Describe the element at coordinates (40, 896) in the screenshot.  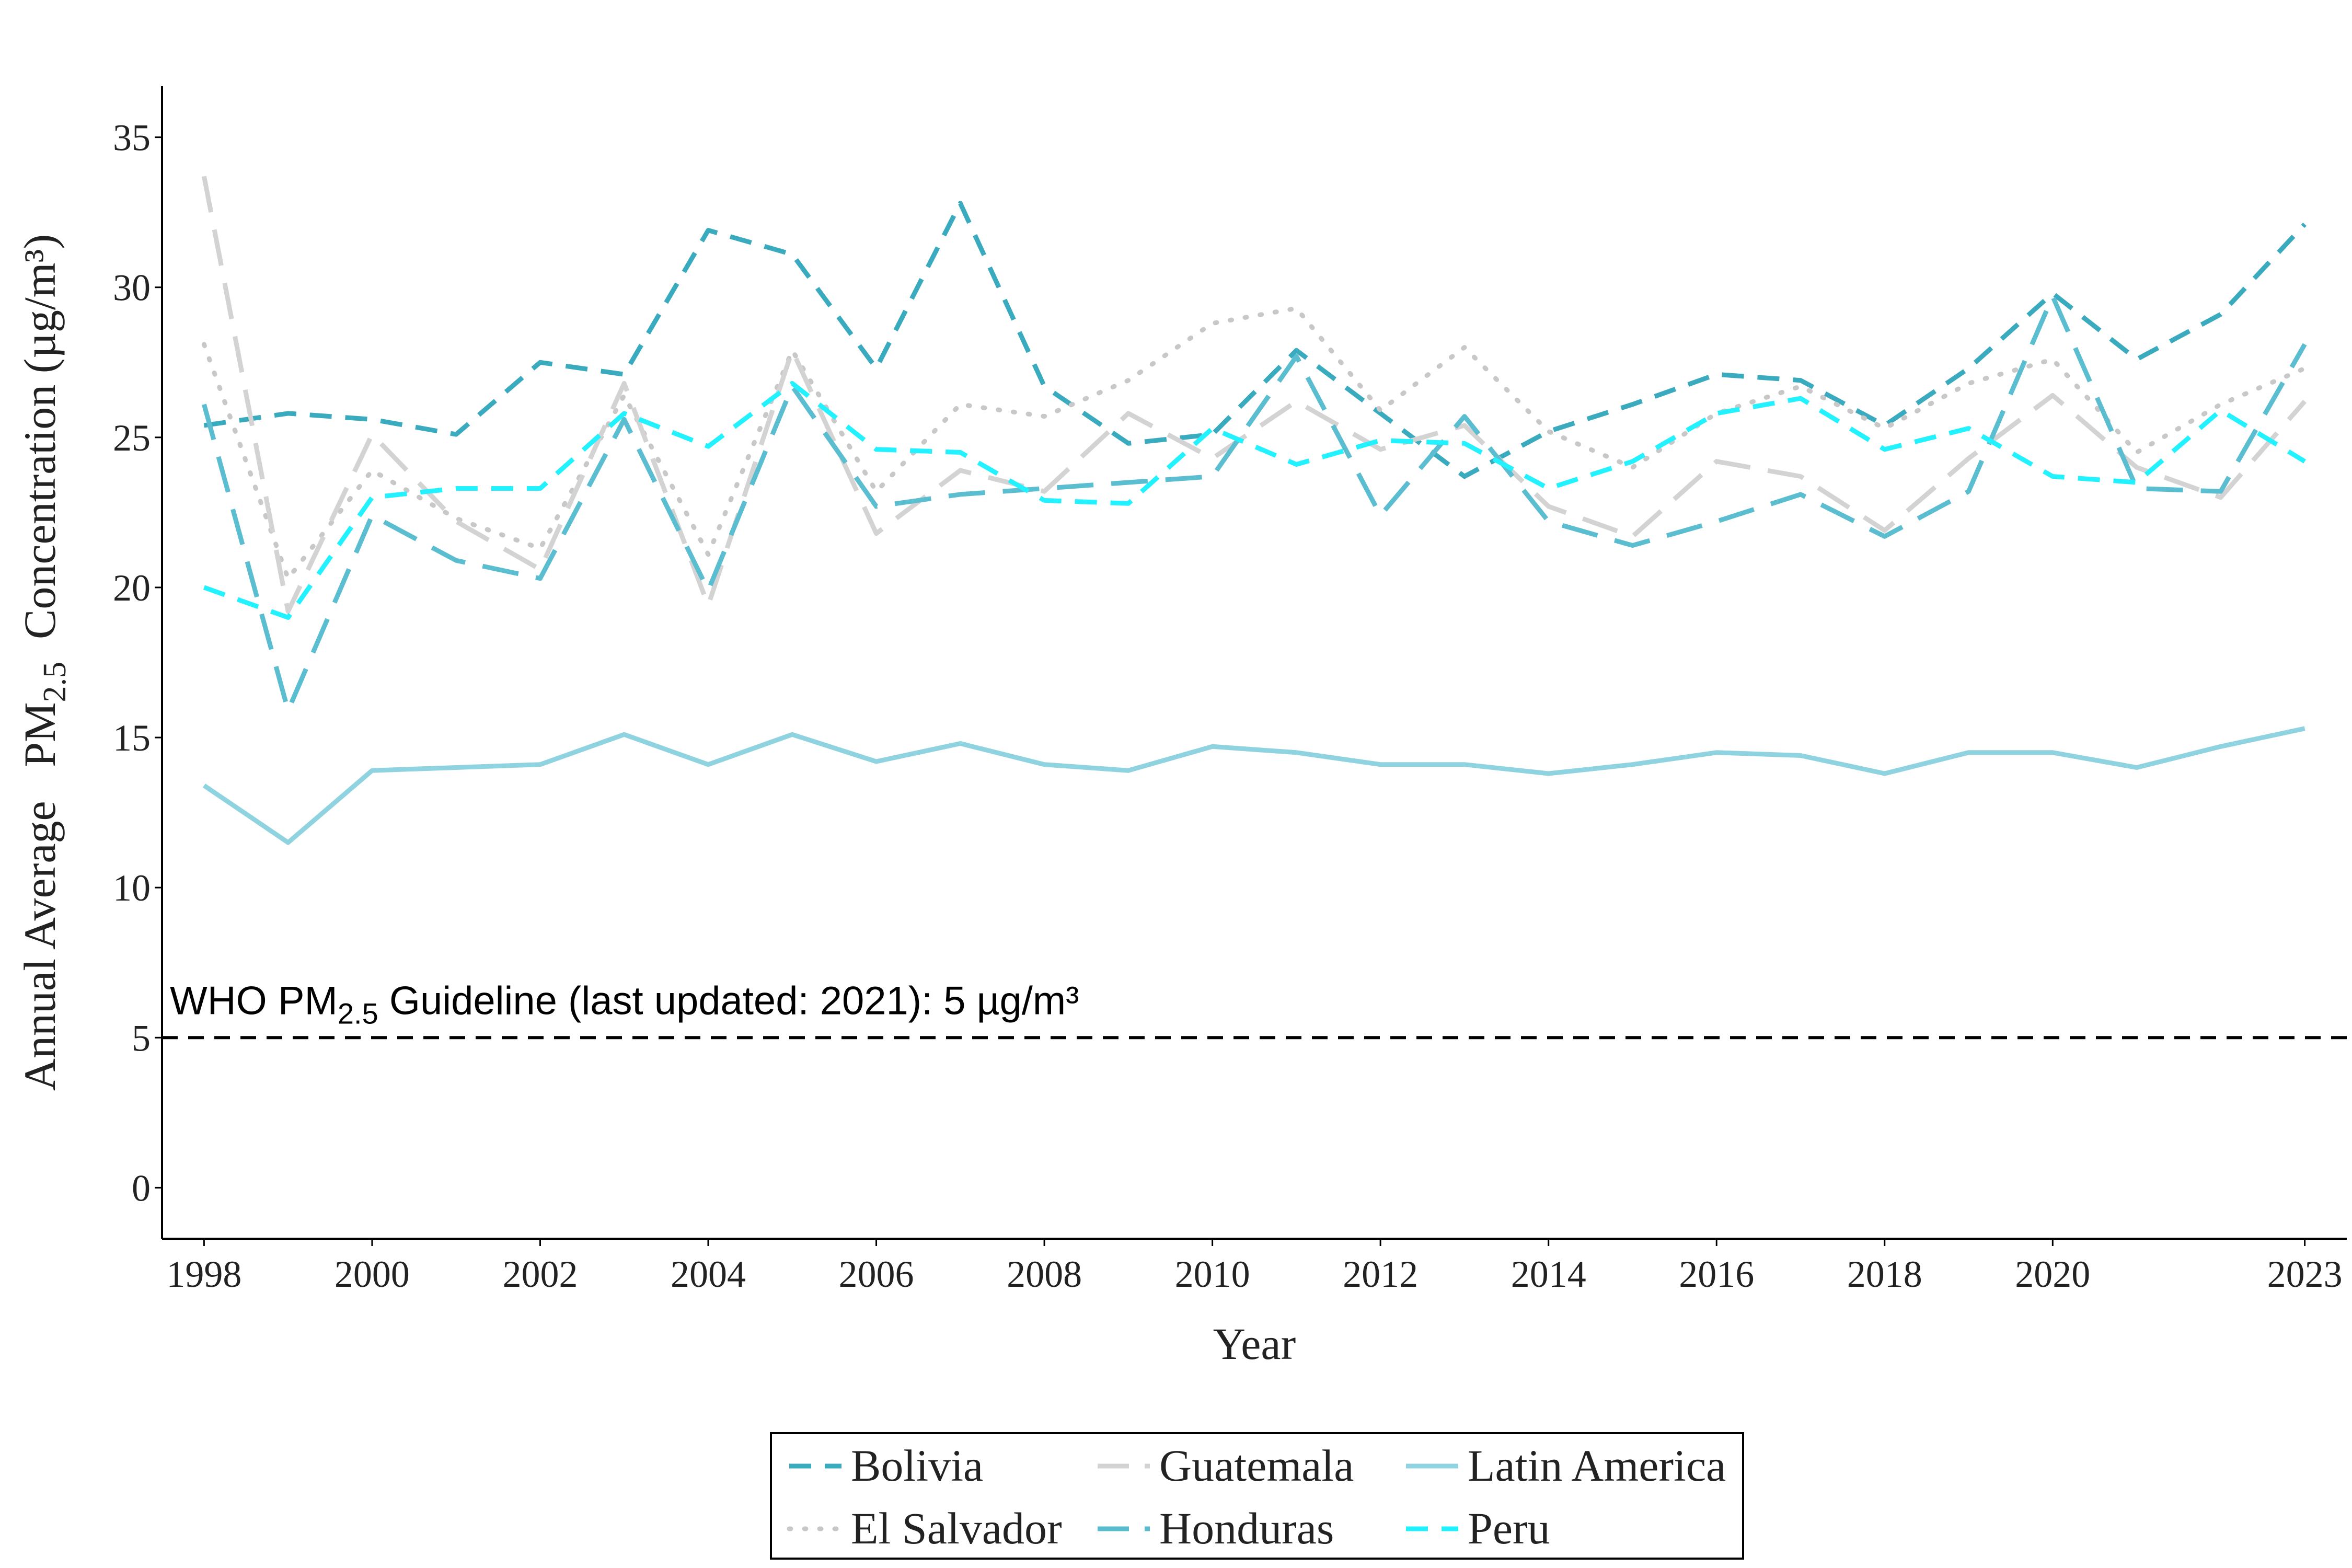
I see `y-axis-title-prefix: Annual Average PM` at that location.